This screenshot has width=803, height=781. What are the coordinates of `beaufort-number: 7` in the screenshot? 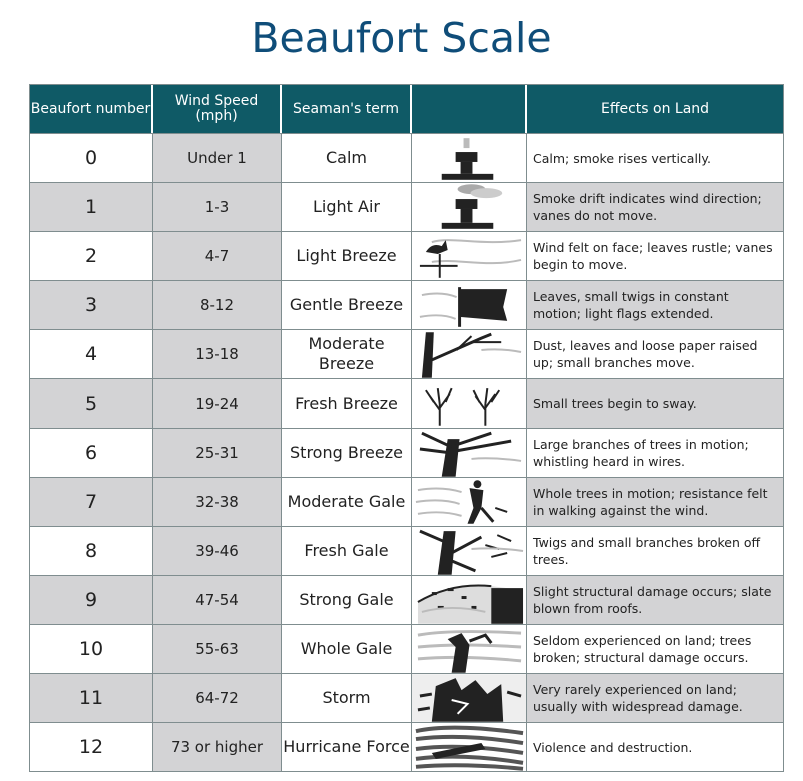 It's located at (91, 501).